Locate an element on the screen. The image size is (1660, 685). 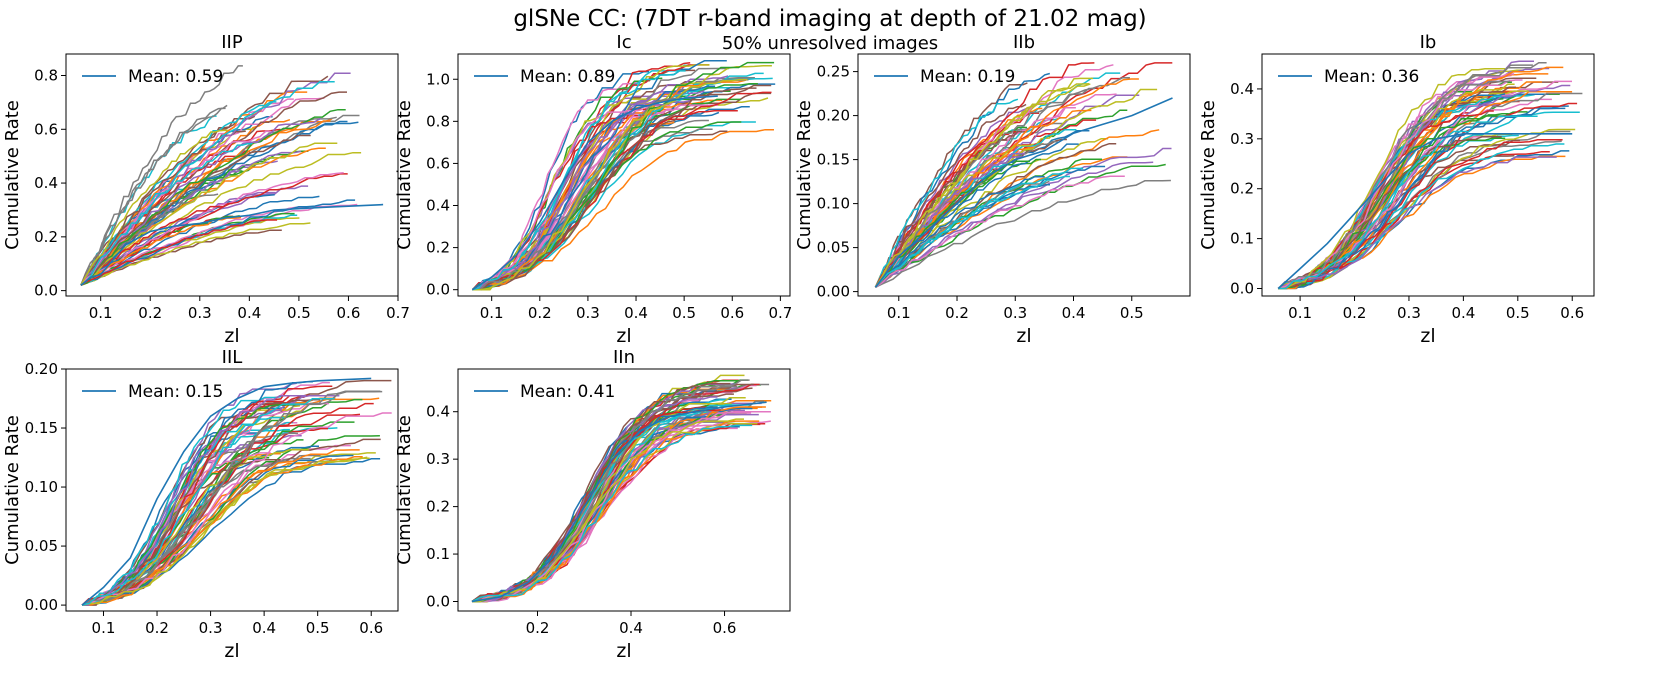
x-tick-label: 0.2 is located at coordinates (540, 313).